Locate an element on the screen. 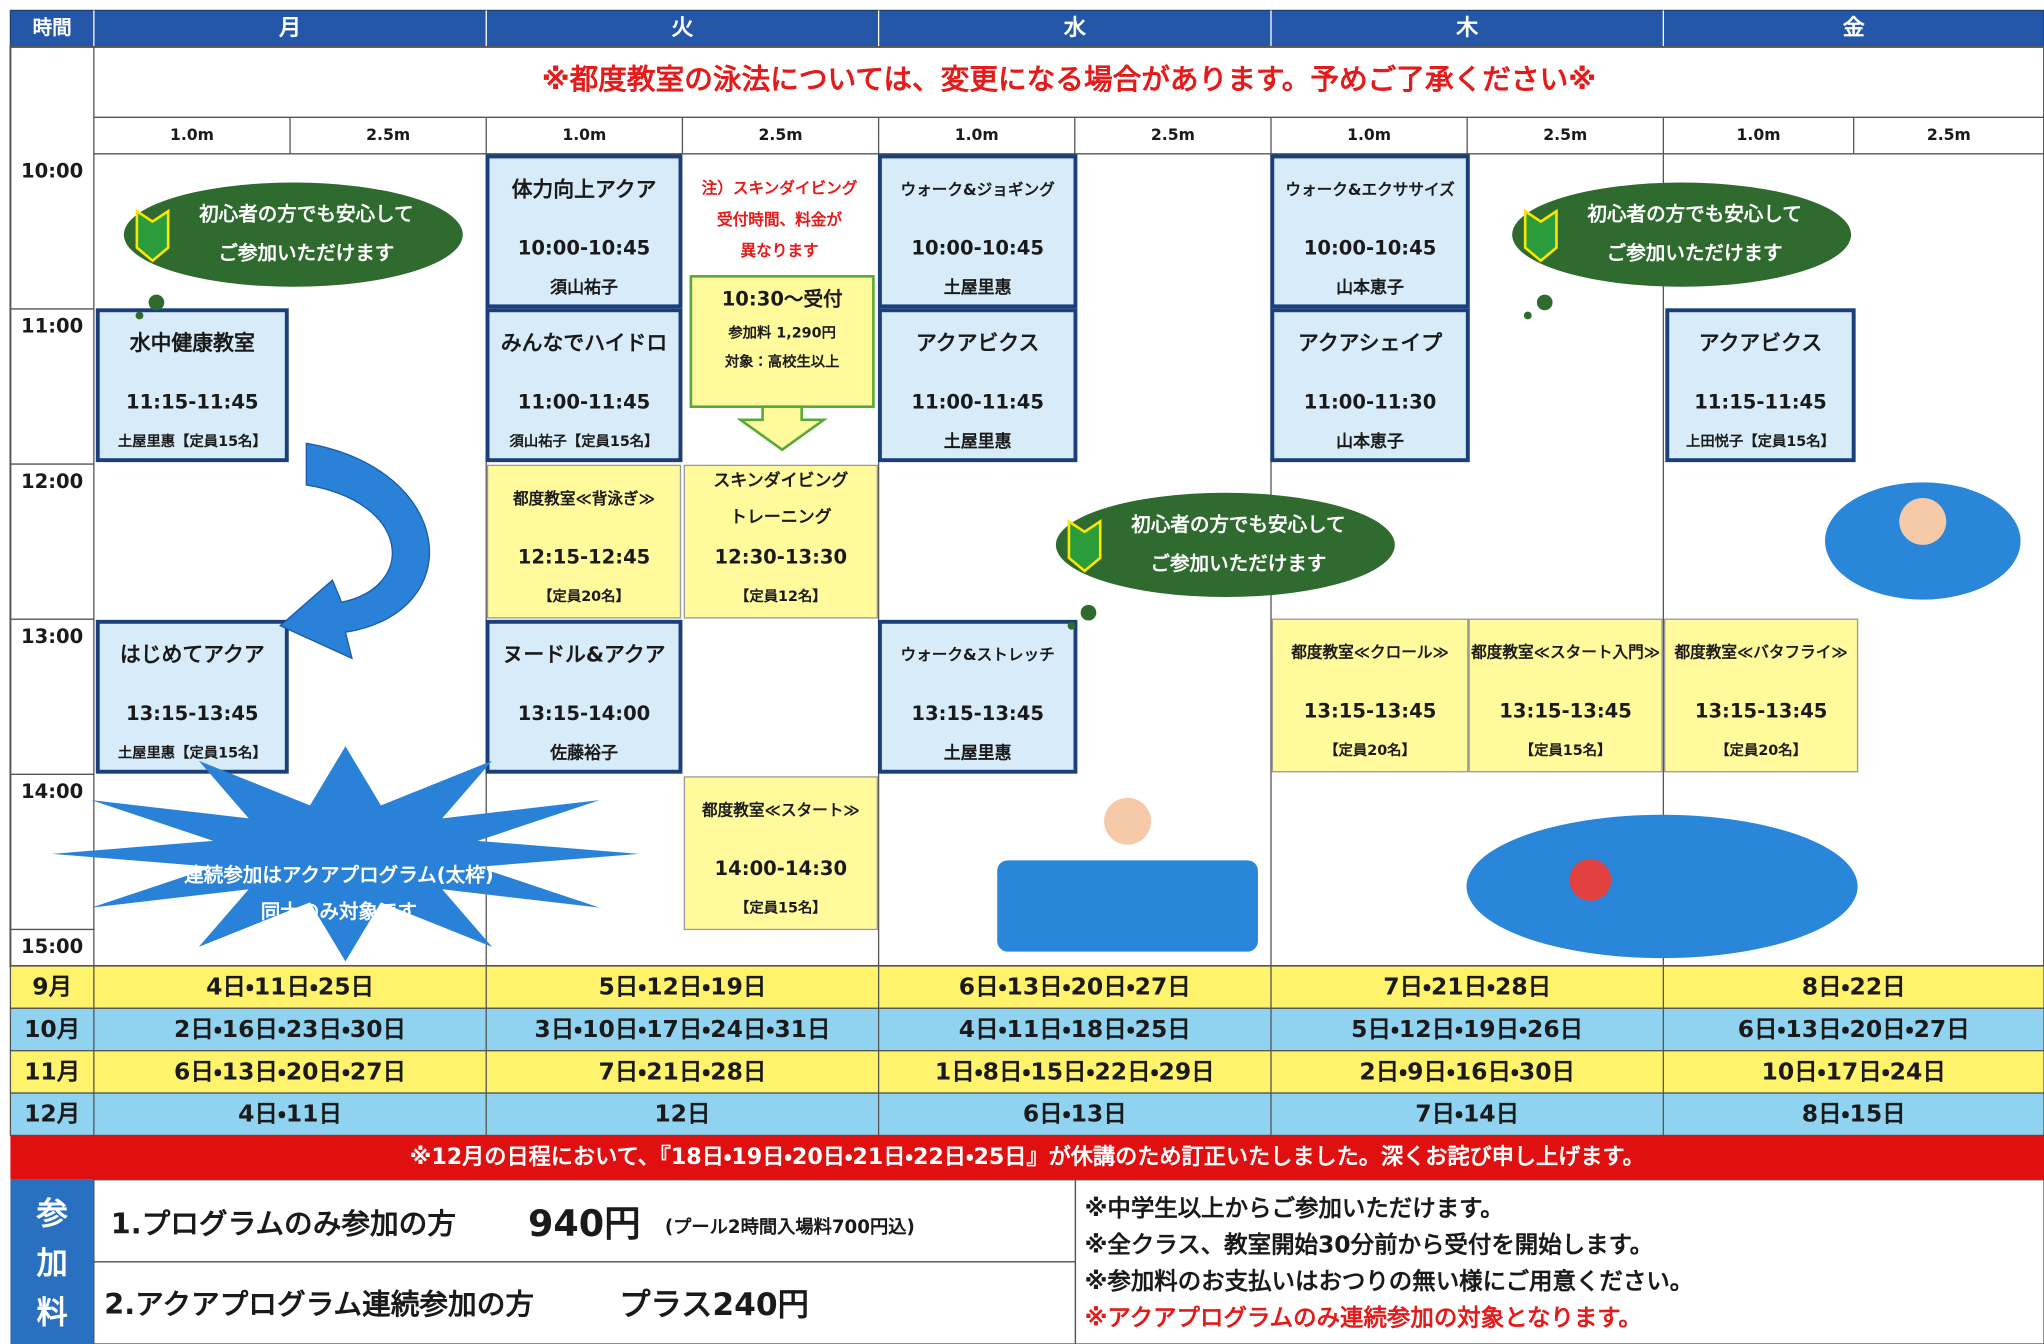  class-info: 佐藤裕子 is located at coordinates (583, 752).